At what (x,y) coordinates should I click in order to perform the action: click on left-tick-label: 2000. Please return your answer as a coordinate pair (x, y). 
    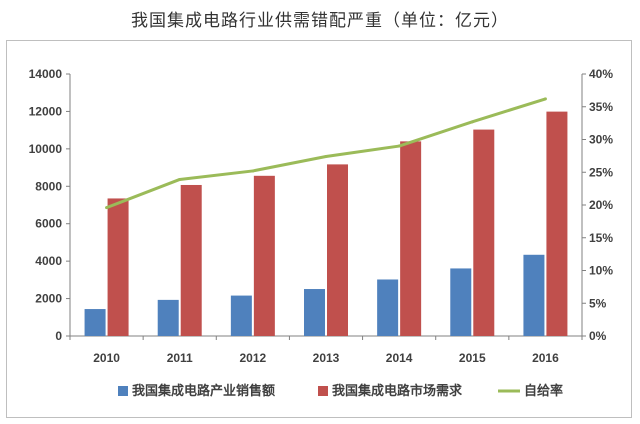
    Looking at the image, I should click on (48, 299).